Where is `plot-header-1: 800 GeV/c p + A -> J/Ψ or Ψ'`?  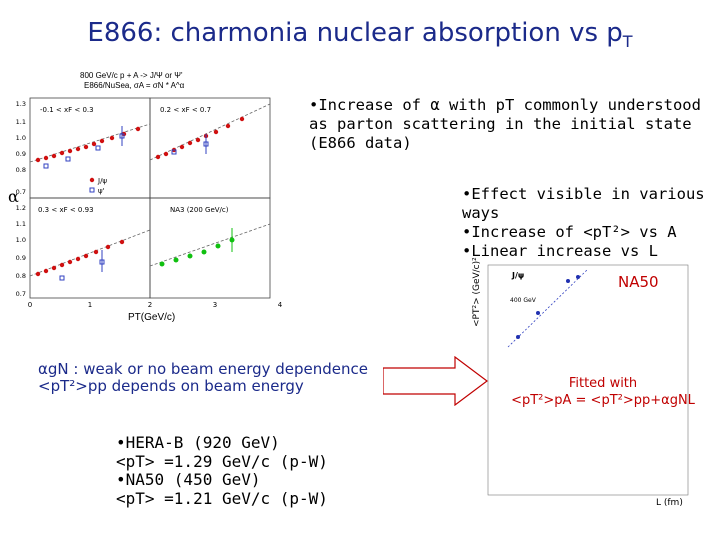
plot-header-1: 800 GeV/c p + A -> J/Ψ or Ψ' is located at coordinates (131, 75).